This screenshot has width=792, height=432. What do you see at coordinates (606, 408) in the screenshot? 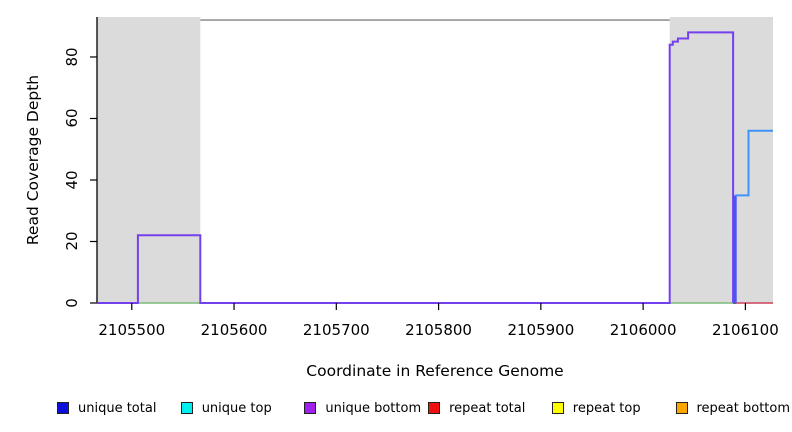
I see `legend-label: repeat top` at bounding box center [606, 408].